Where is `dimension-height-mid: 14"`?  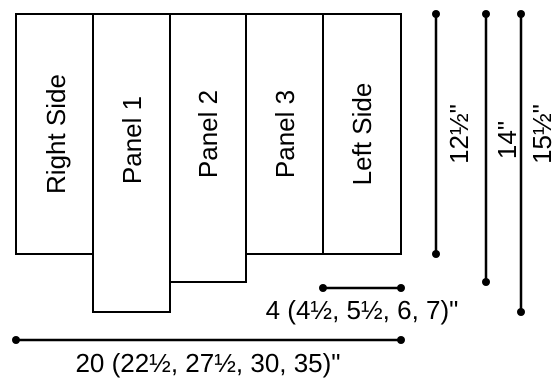 dimension-height-mid: 14" is located at coordinates (502, 148).